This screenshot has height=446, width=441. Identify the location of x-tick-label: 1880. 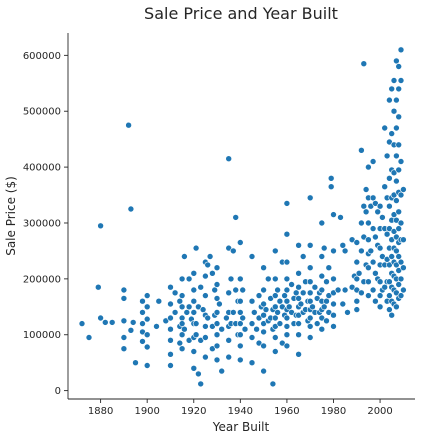
(100, 411).